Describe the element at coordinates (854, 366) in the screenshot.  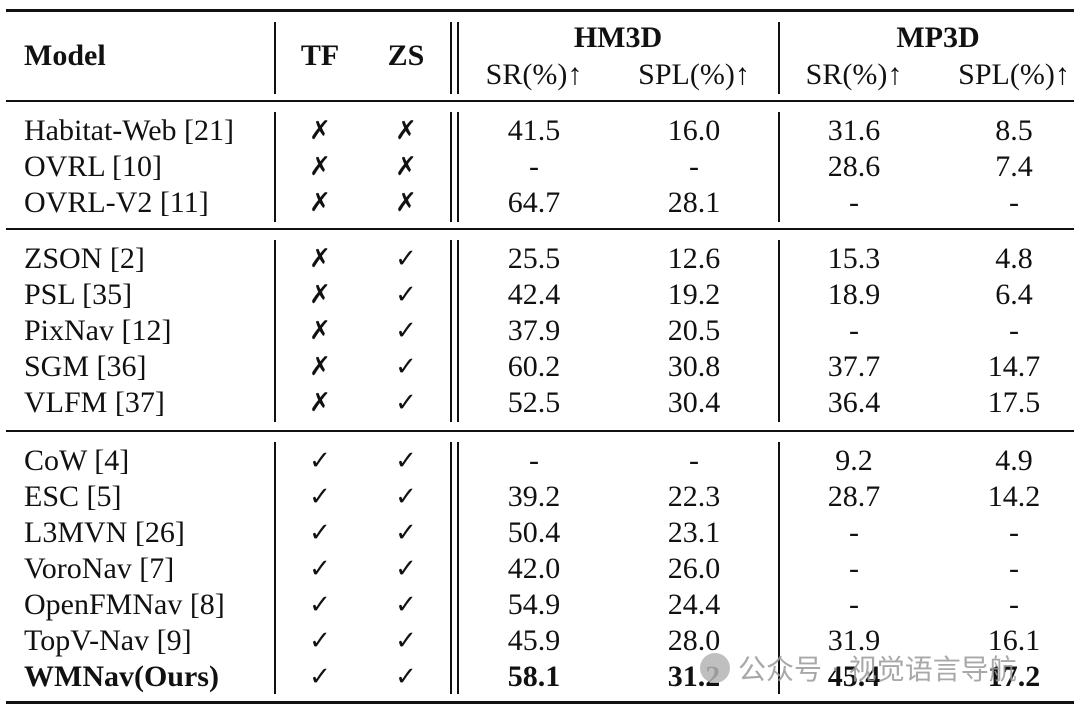
I see `cell-mp-sr: 37.7` at that location.